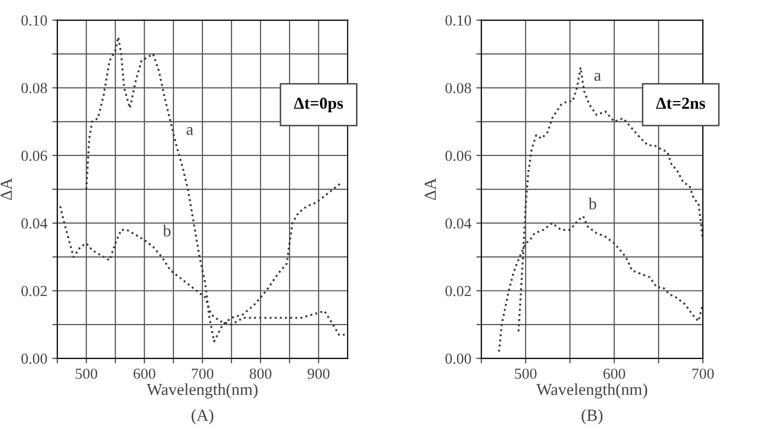  I want to click on annotation: Δt=2ns, so click(681, 103).